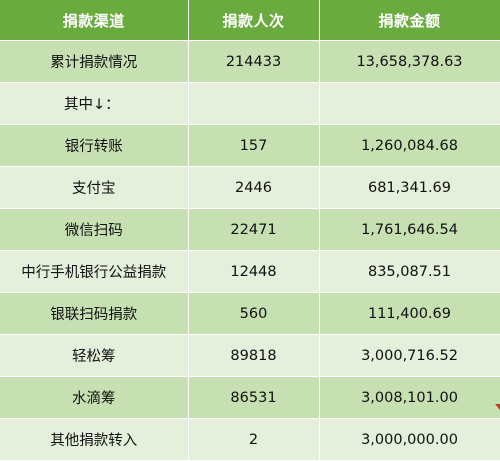 The width and height of the screenshot is (500, 461). What do you see at coordinates (409, 313) in the screenshot?
I see `cell-amount: 111,400.69` at bounding box center [409, 313].